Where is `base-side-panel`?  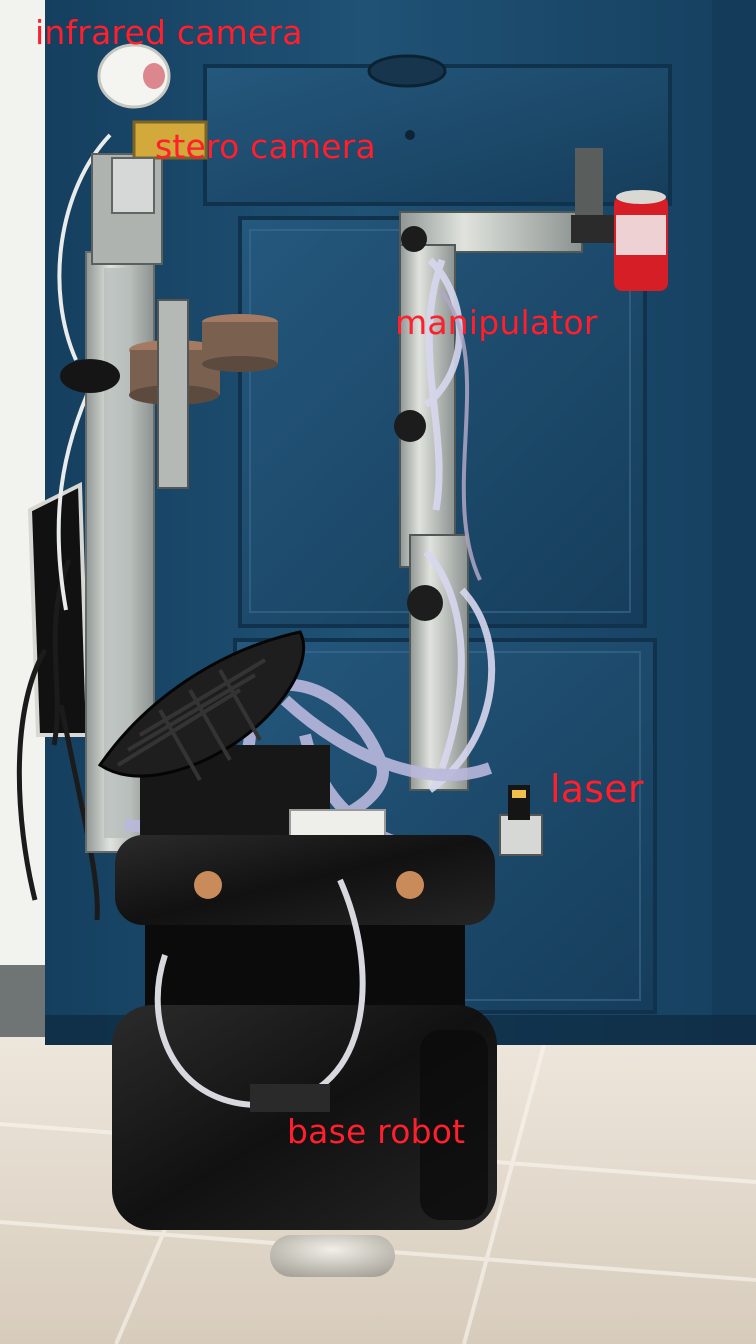 base-side-panel is located at coordinates (454, 1125).